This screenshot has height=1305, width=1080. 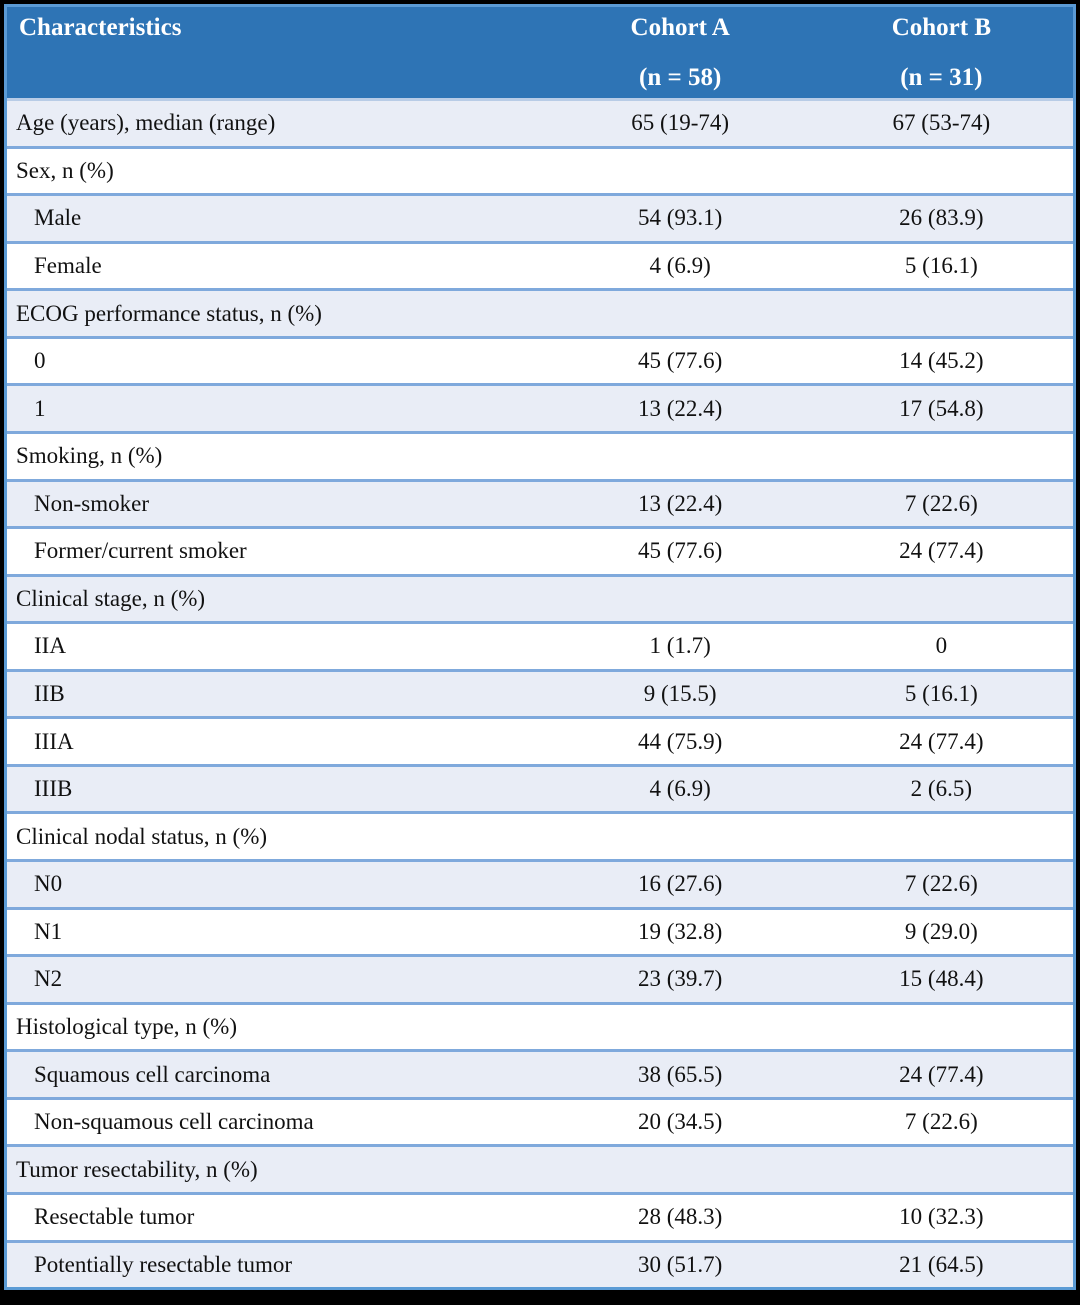 What do you see at coordinates (540, 312) in the screenshot?
I see `table-row: ECOG performance status, n (%)` at bounding box center [540, 312].